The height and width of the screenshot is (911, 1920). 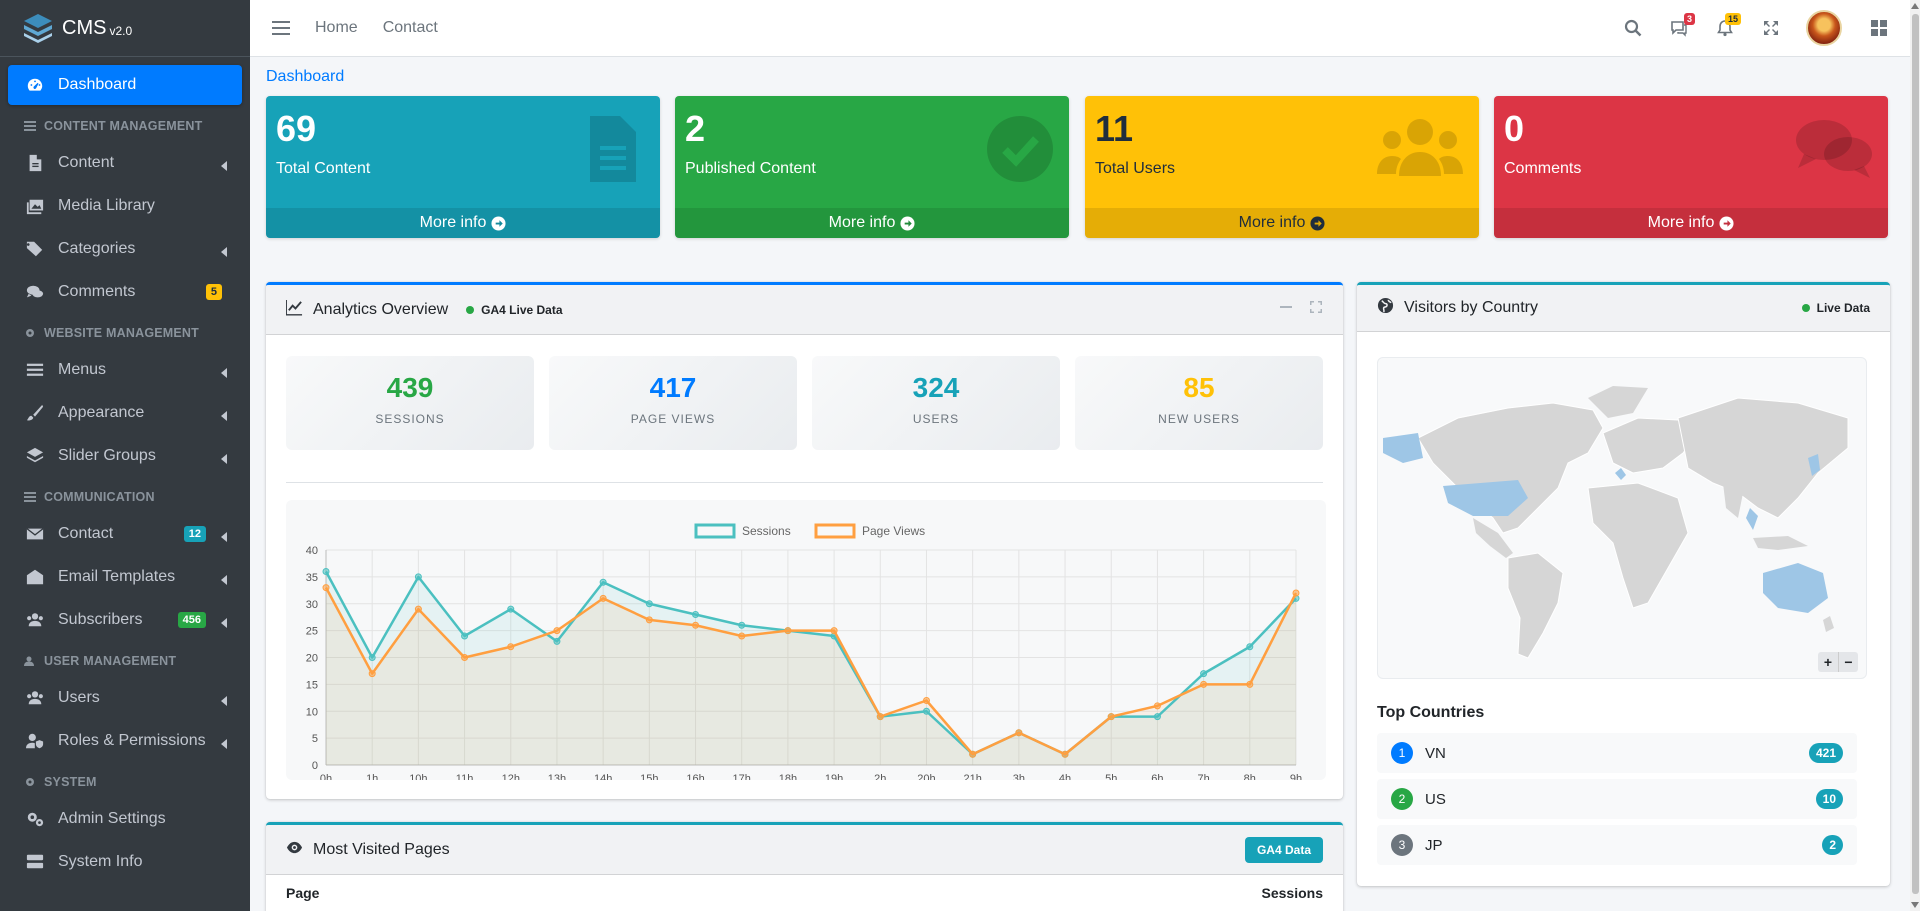 I want to click on stat-label: USERS, so click(x=936, y=419).